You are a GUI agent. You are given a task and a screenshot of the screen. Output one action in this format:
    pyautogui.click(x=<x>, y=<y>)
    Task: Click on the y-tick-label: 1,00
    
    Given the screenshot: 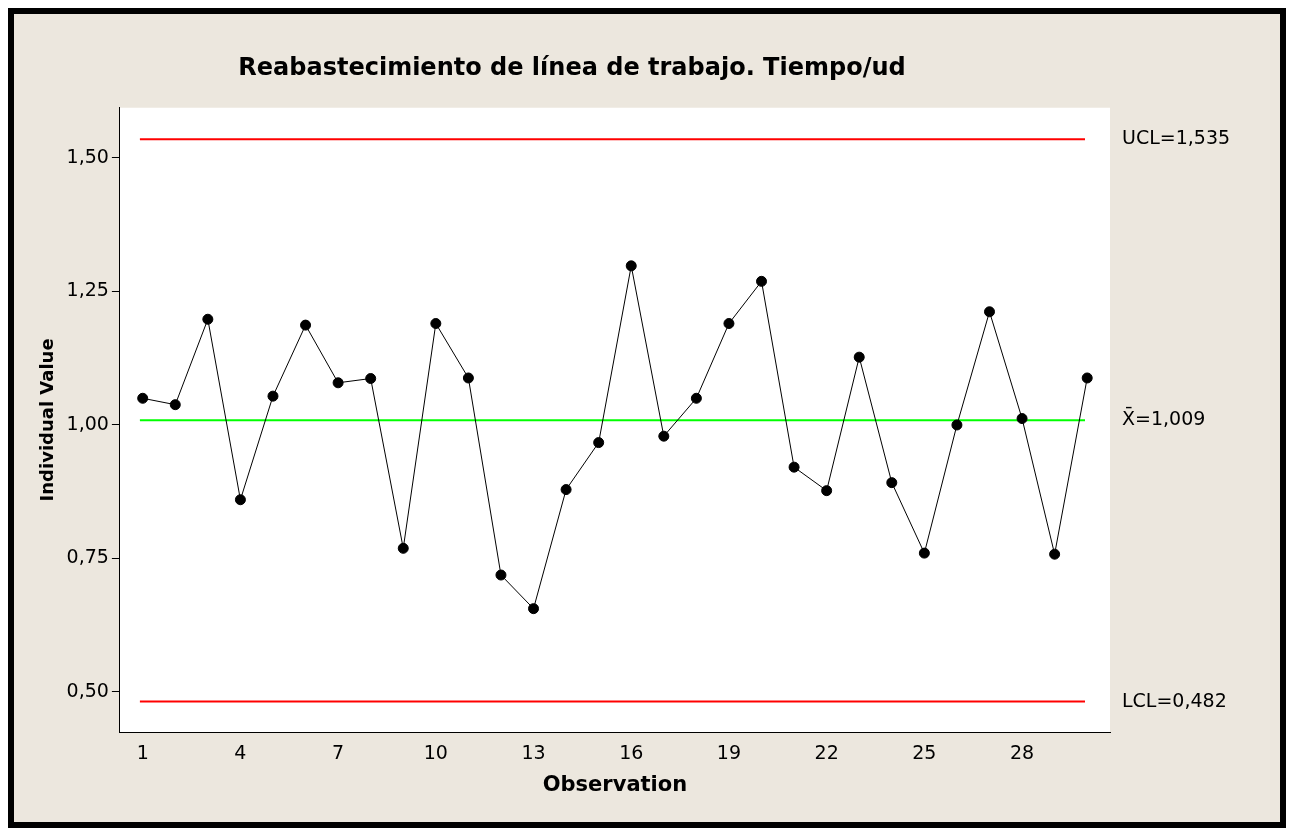 What is the action you would take?
    pyautogui.click(x=87, y=422)
    